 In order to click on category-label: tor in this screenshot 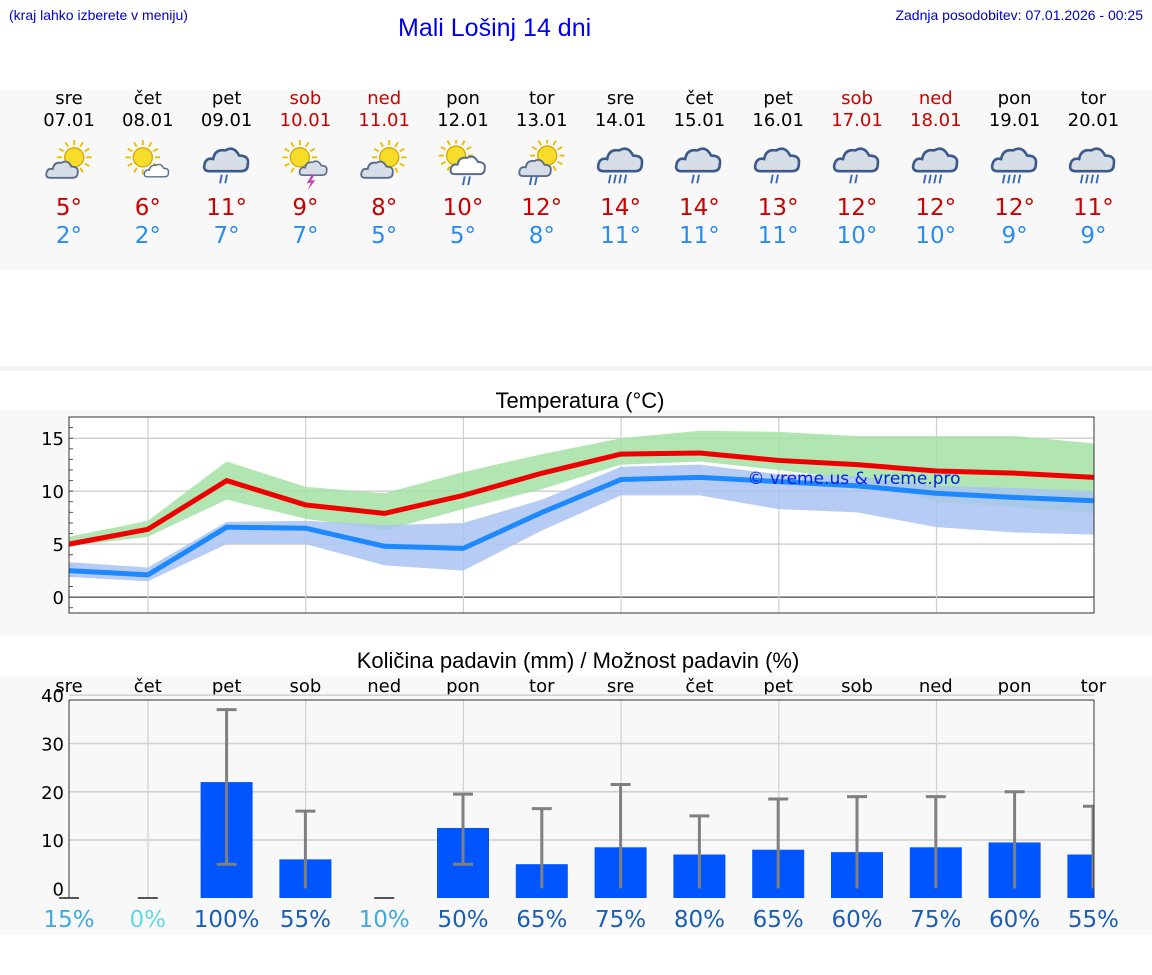, I will do `click(542, 686)`.